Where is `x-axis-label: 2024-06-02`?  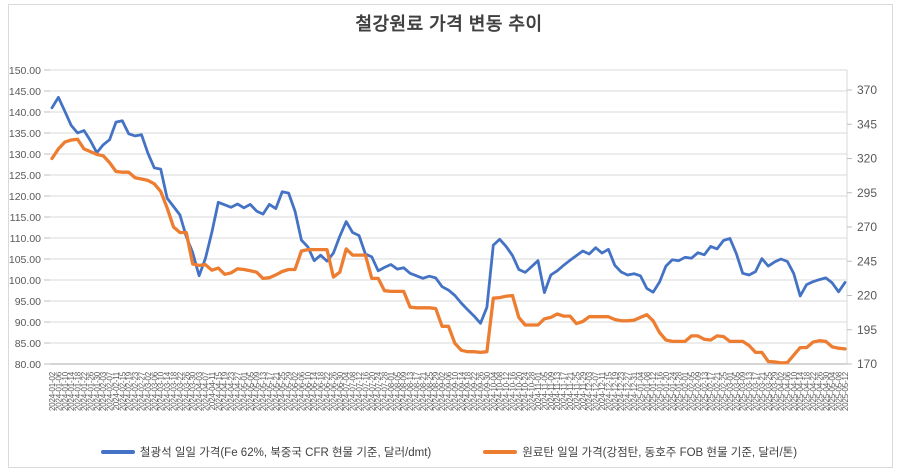
x-axis-label: 2024-06-02 is located at coordinates (295, 391).